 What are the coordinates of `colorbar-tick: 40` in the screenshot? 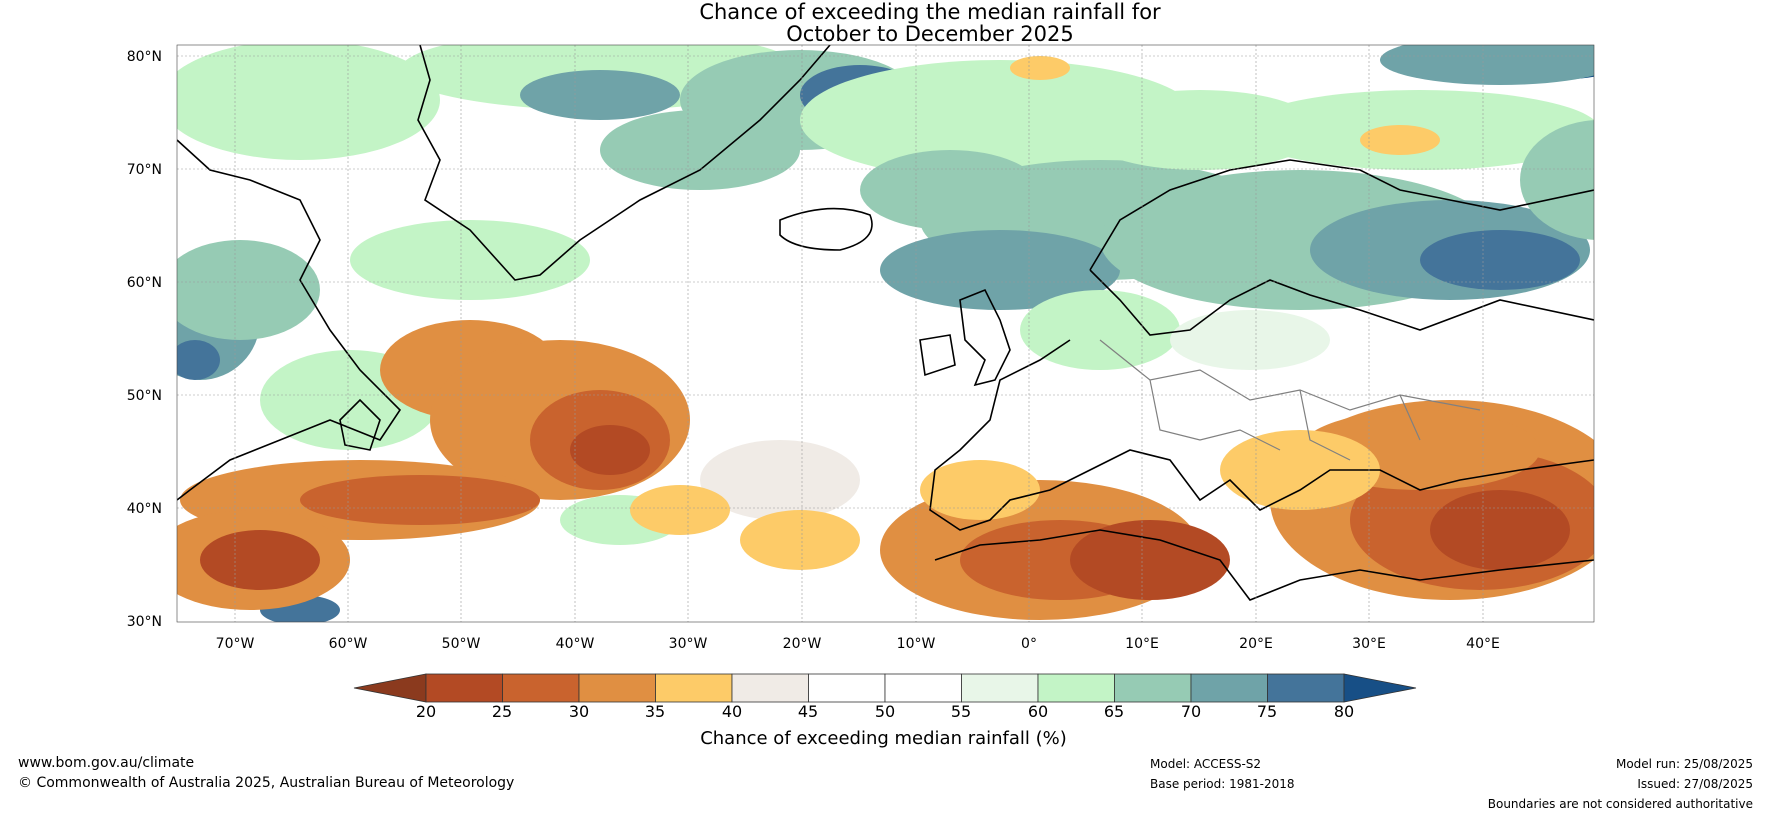 It's located at (732, 711).